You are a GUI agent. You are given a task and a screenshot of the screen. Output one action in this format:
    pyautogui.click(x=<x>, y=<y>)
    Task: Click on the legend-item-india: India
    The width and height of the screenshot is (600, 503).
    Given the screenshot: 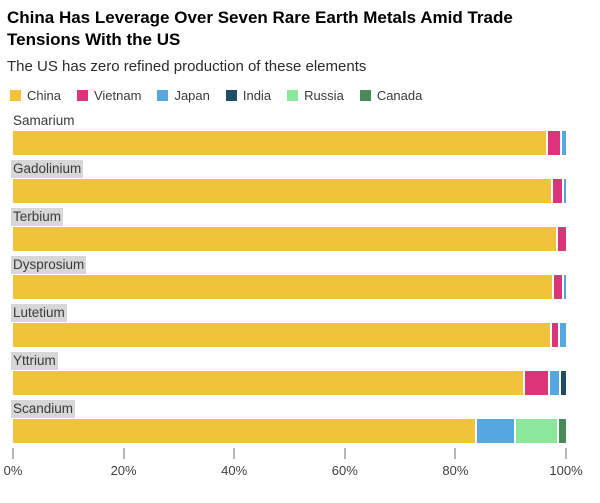 What is the action you would take?
    pyautogui.click(x=248, y=96)
    